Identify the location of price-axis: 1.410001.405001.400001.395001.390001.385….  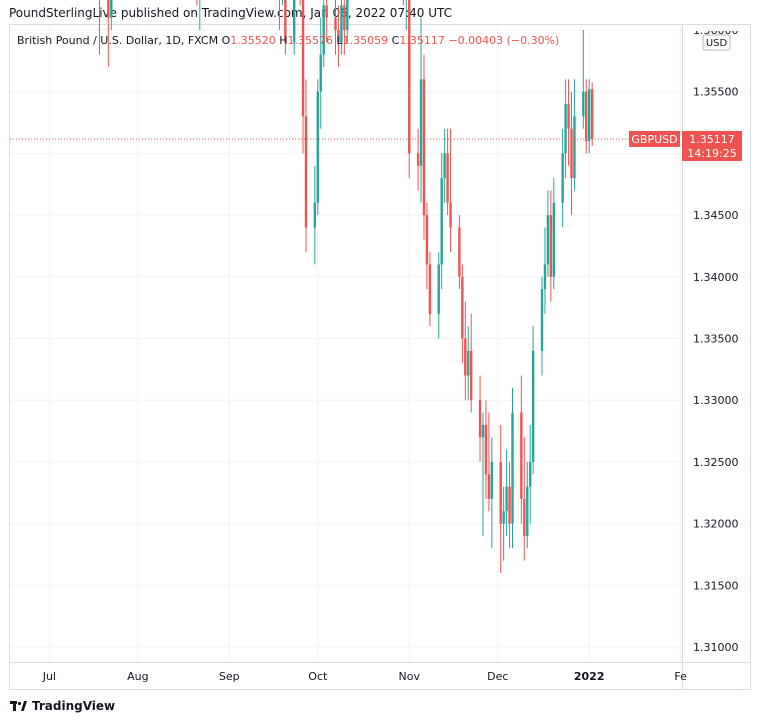
(716, 344).